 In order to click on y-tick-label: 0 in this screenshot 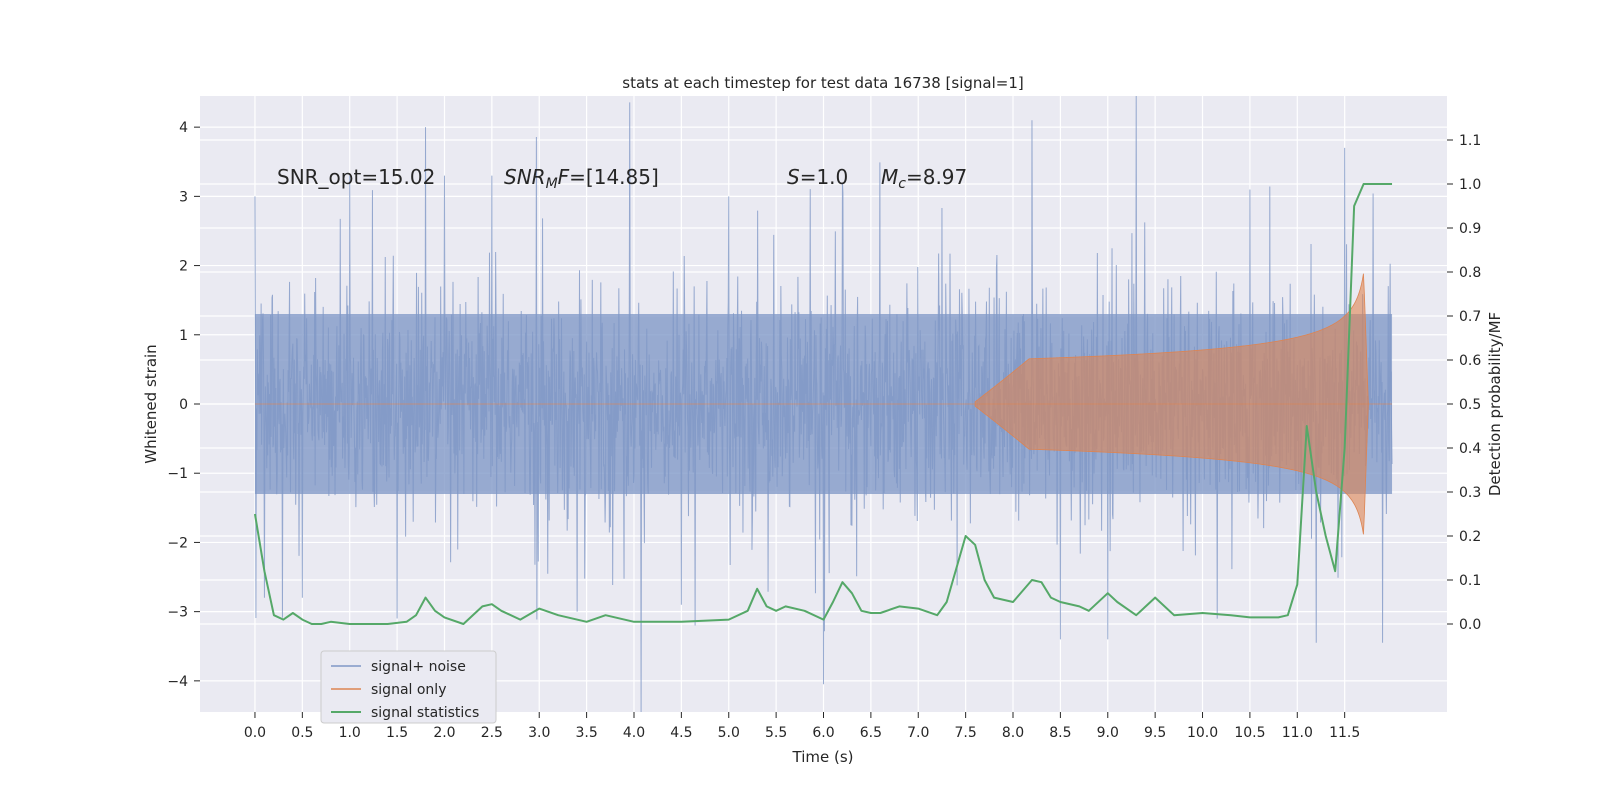, I will do `click(183, 405)`.